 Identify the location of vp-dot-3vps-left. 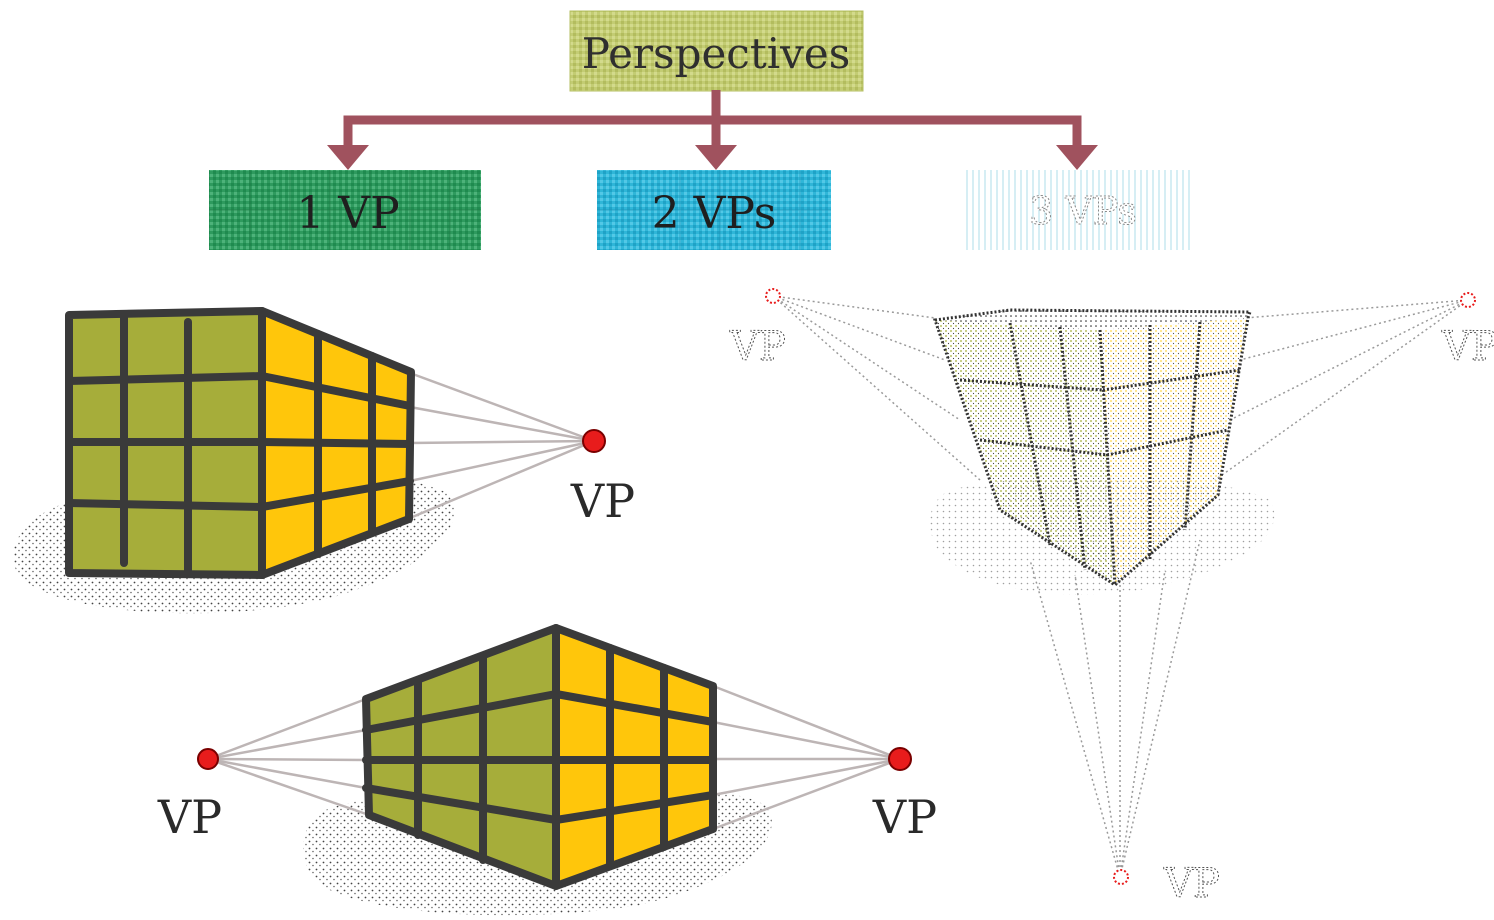
(773, 296).